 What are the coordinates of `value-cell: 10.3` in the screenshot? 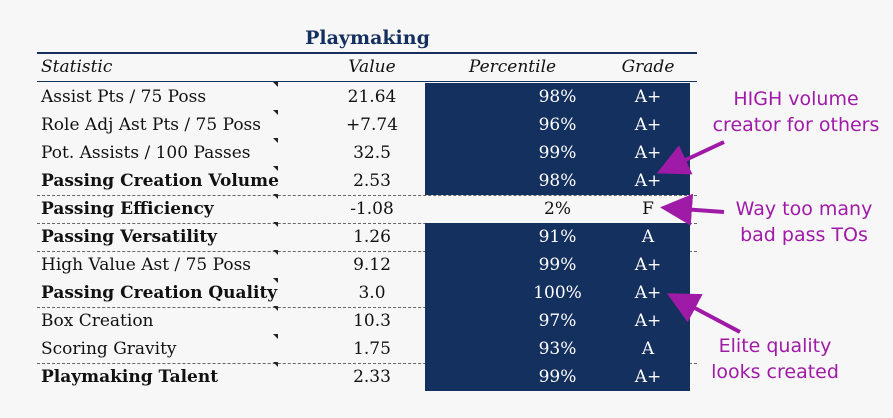 It's located at (372, 321).